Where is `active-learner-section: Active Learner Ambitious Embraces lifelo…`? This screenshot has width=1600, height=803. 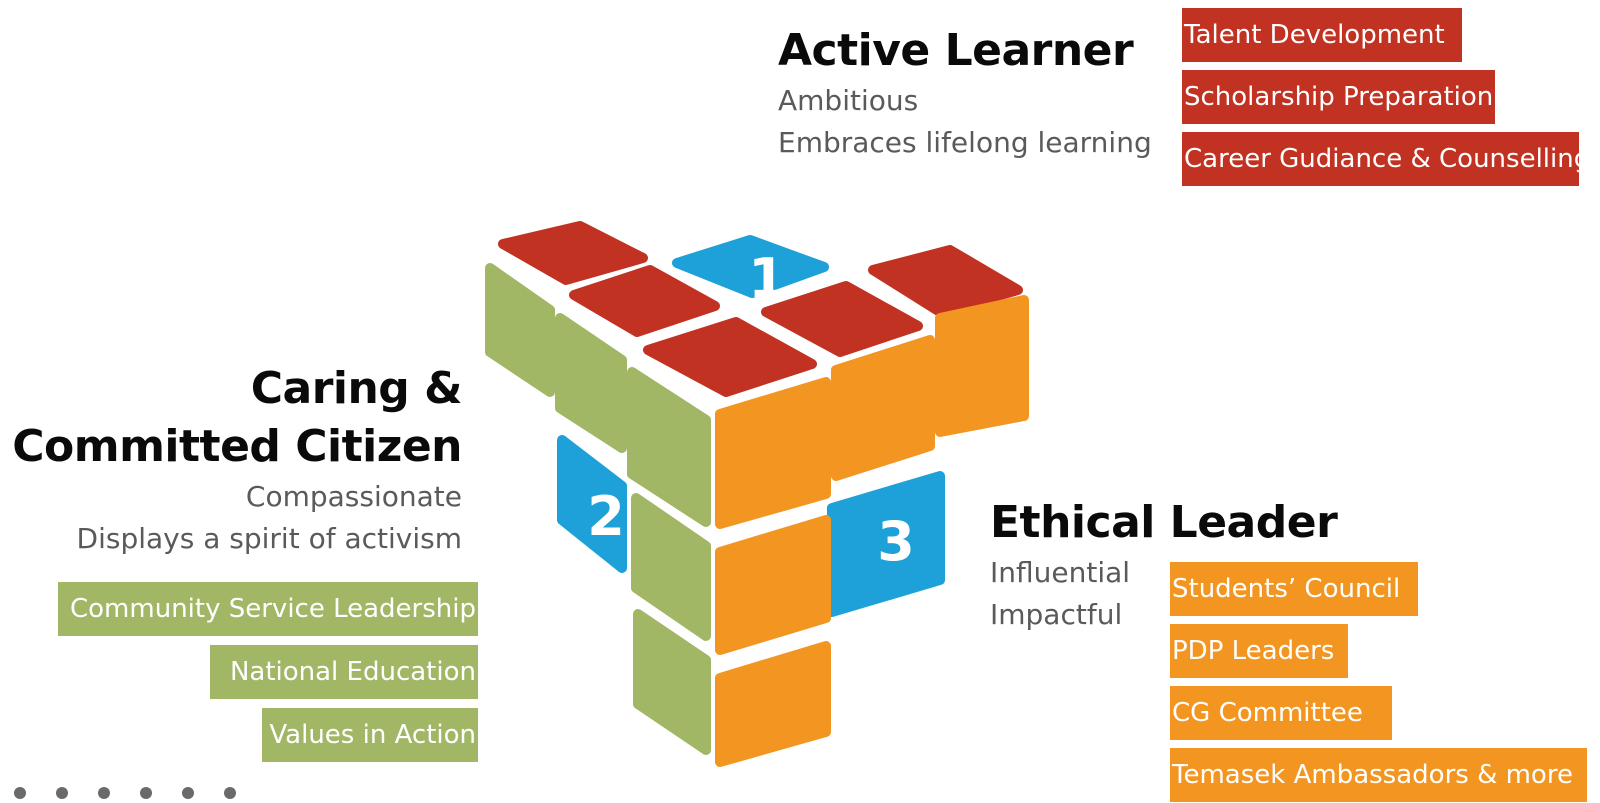
active-learner-section: Active Learner Ambitious Embraces lifelo… is located at coordinates (965, 93).